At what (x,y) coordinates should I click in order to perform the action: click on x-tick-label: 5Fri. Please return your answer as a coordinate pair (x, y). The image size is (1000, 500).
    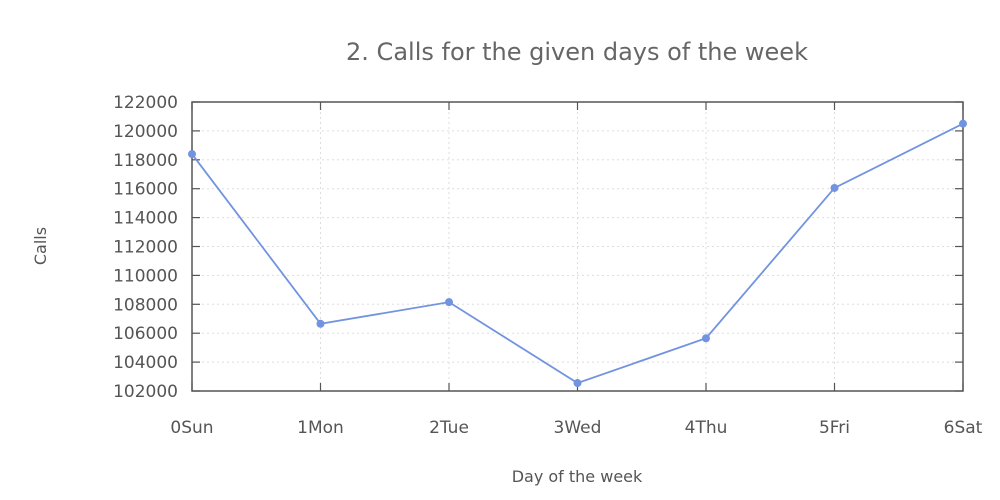
    Looking at the image, I should click on (834, 428).